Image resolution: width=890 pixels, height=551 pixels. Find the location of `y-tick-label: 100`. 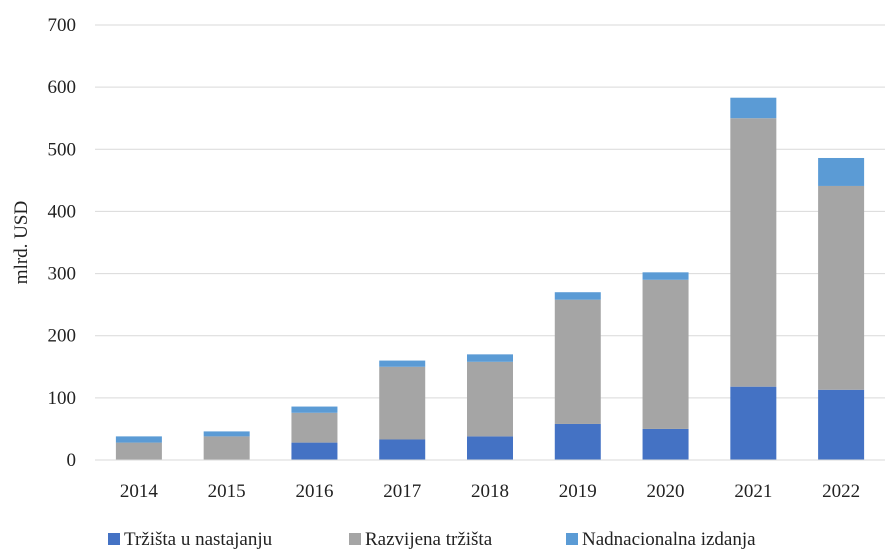

y-tick-label: 100 is located at coordinates (62, 398).